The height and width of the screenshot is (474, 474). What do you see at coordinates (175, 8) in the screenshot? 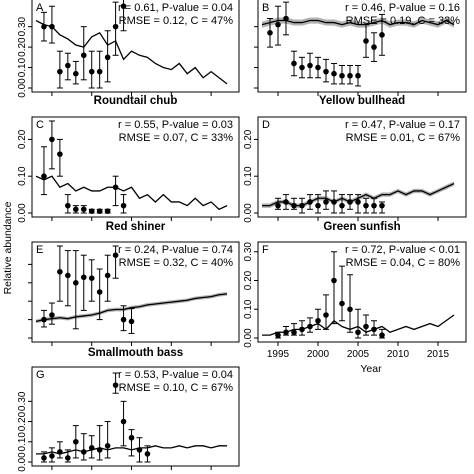
I see `panel-stats-line1: r = 0.61, P-value = 0.04` at bounding box center [175, 8].